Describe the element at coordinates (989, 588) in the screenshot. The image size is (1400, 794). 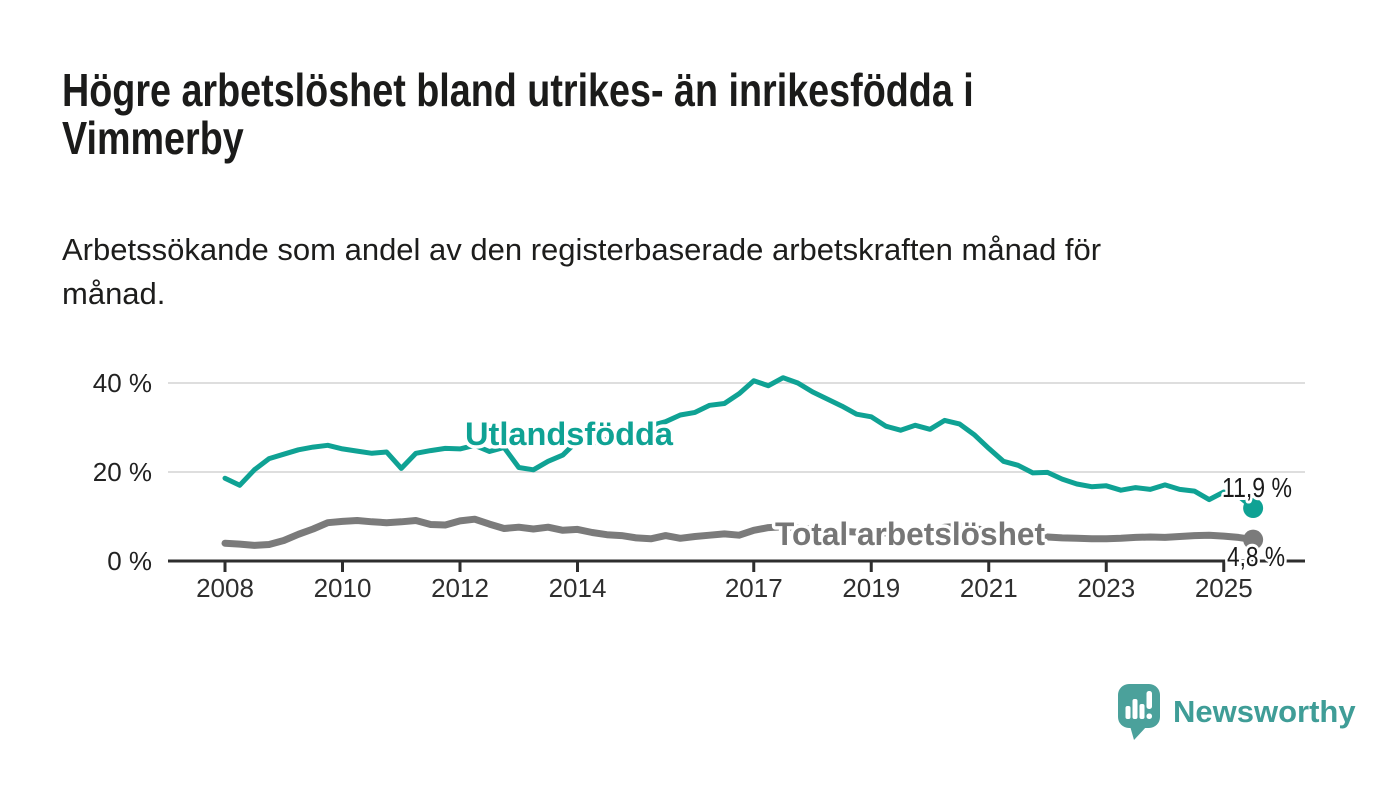
I see `x-tick-label: 2021` at that location.